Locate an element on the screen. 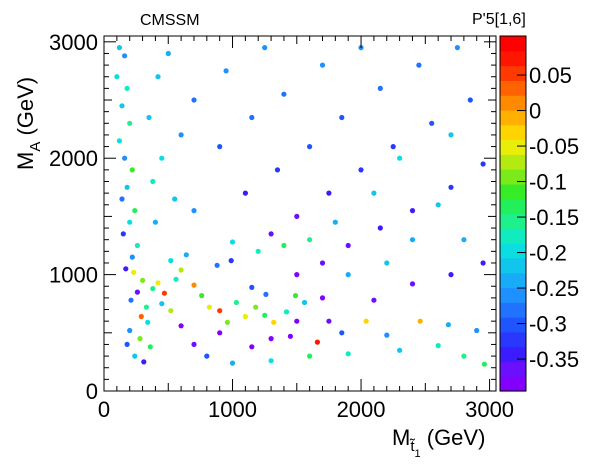  colorbar-tick-label: -0.25 is located at coordinates (554, 288).